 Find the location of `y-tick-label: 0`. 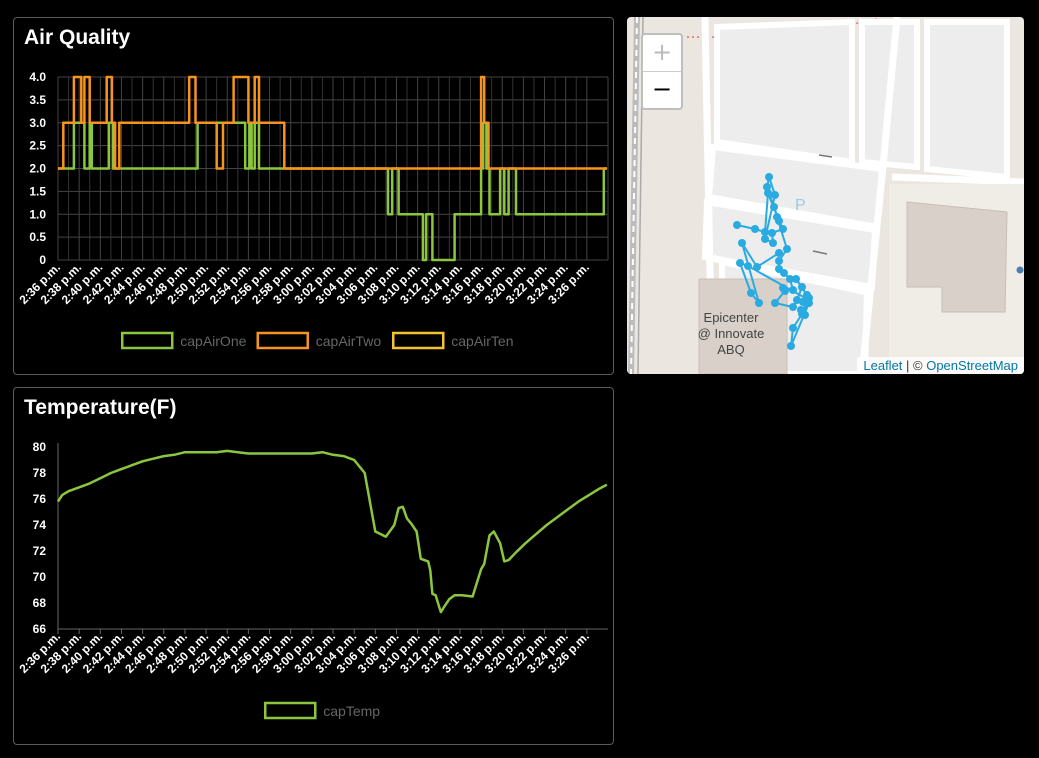

y-tick-label: 0 is located at coordinates (42, 260).